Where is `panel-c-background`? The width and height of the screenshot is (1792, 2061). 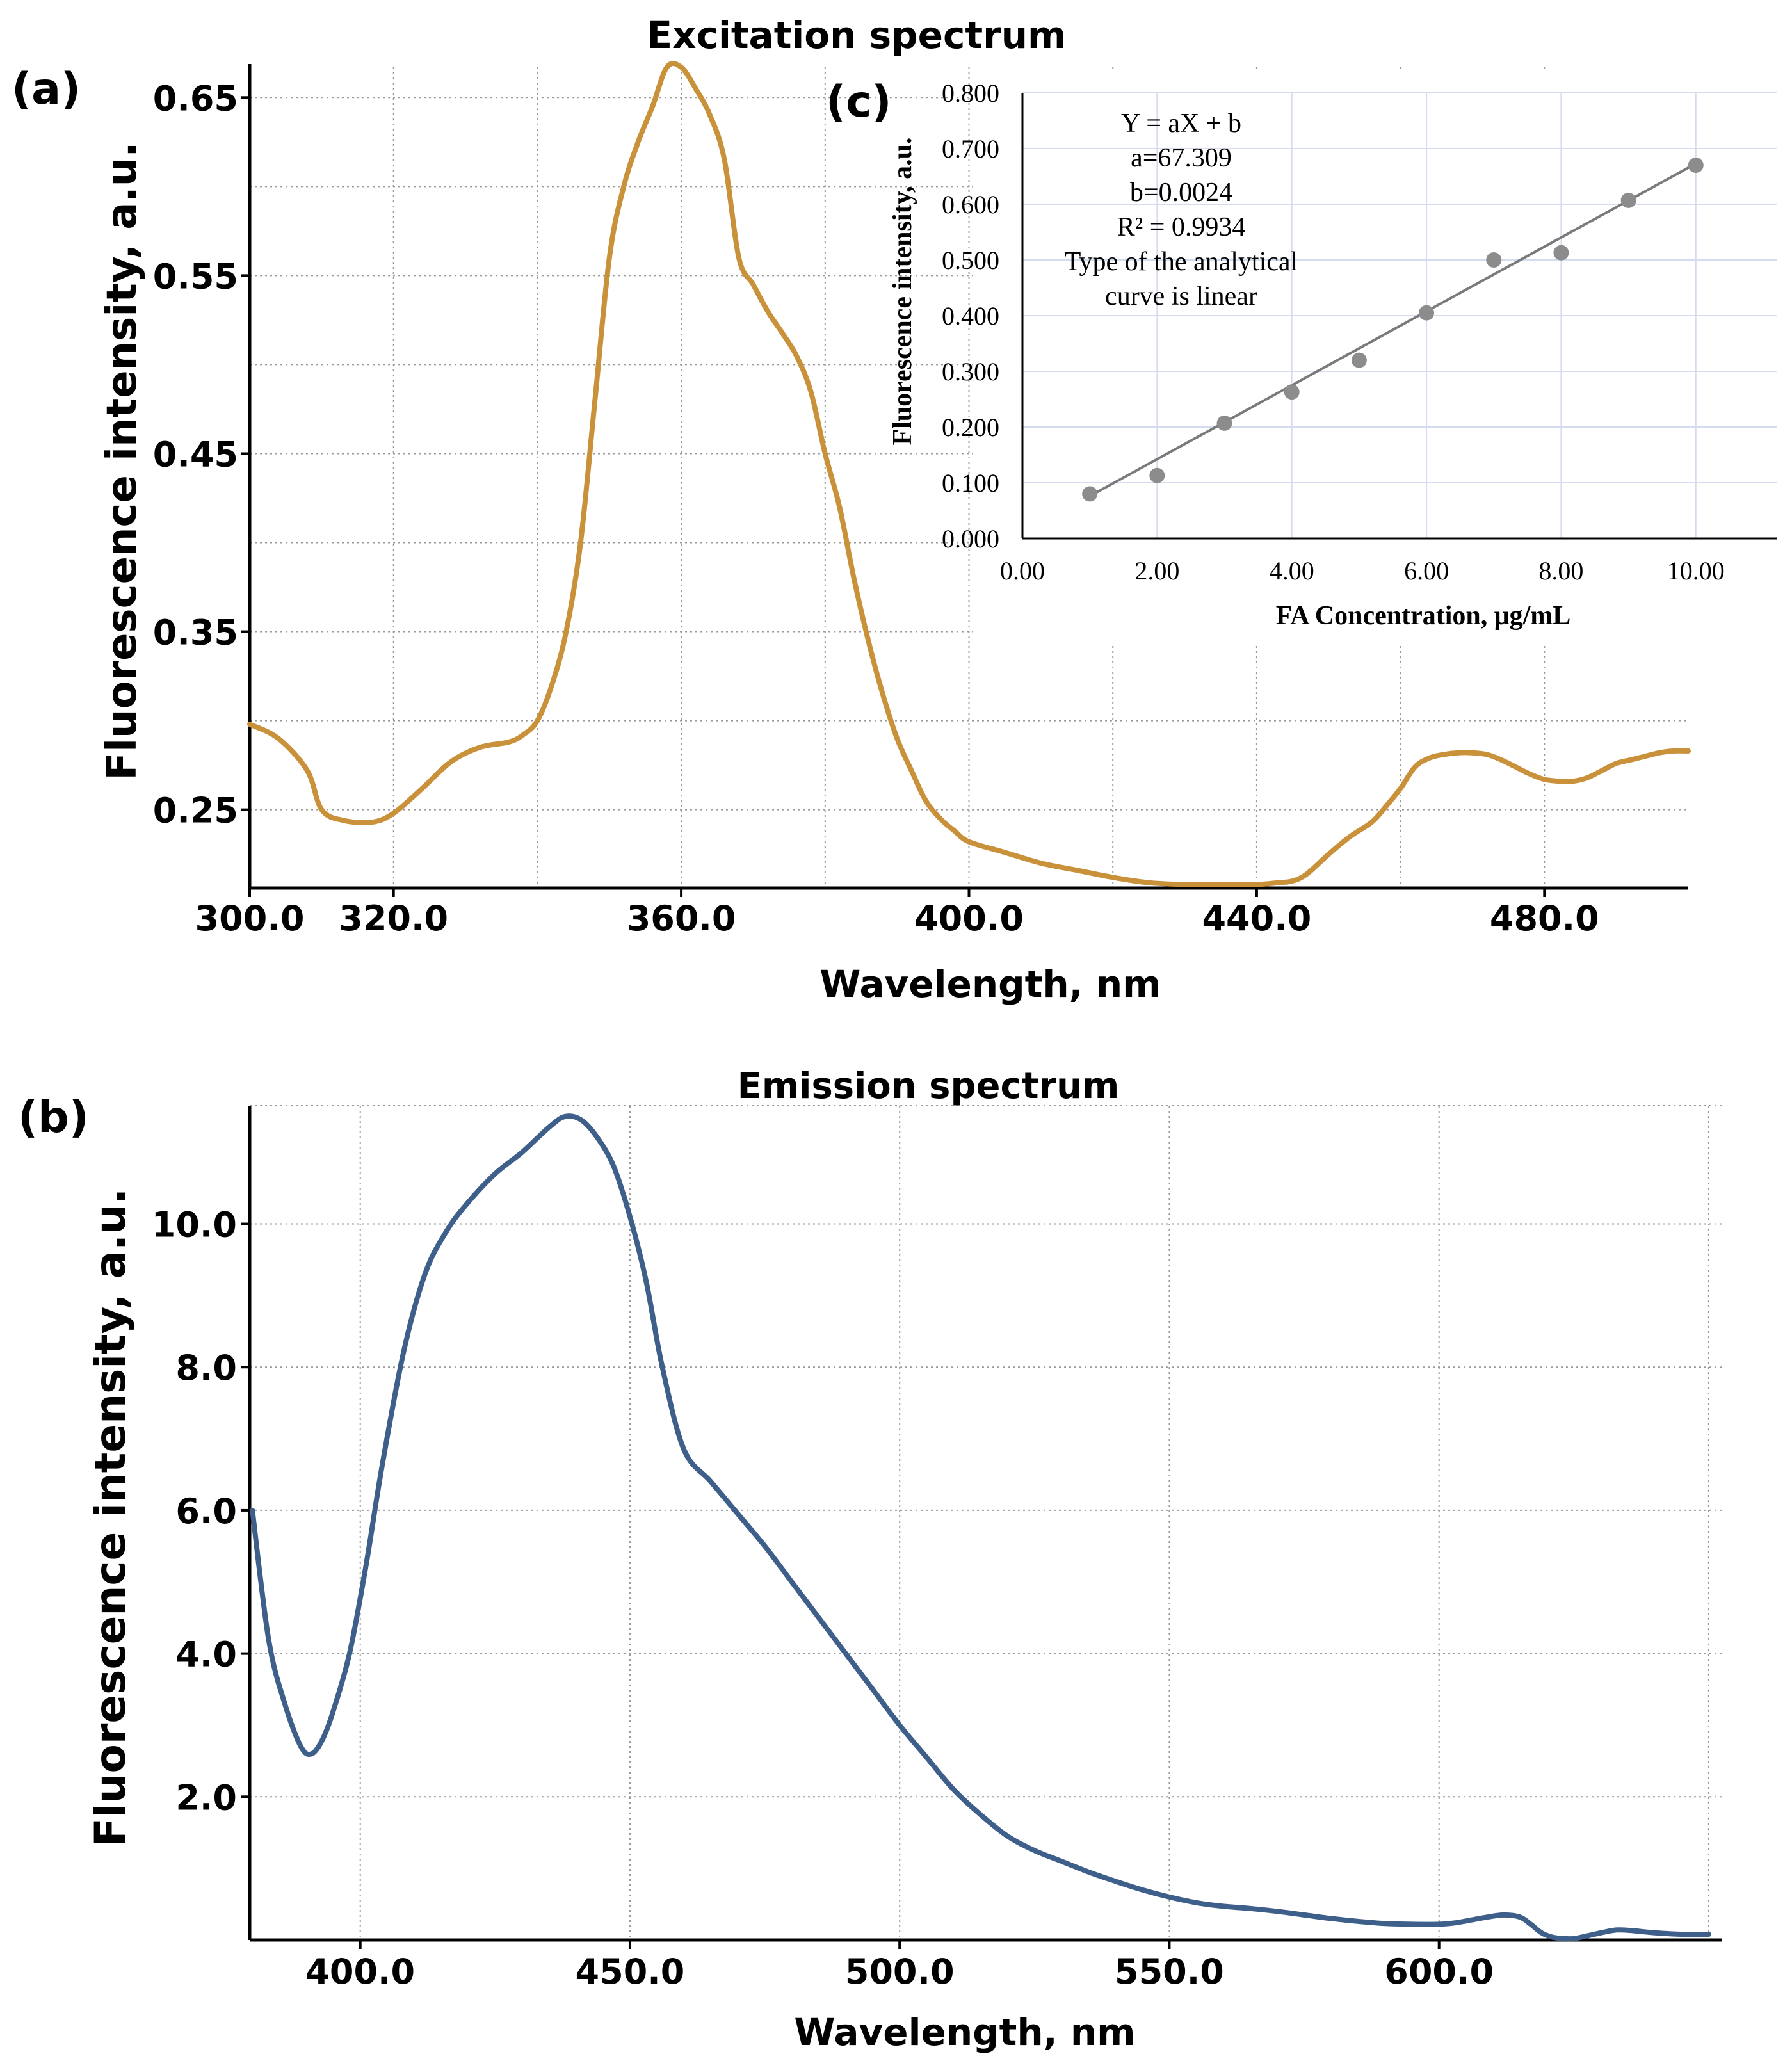 panel-c-background is located at coordinates (1381, 357).